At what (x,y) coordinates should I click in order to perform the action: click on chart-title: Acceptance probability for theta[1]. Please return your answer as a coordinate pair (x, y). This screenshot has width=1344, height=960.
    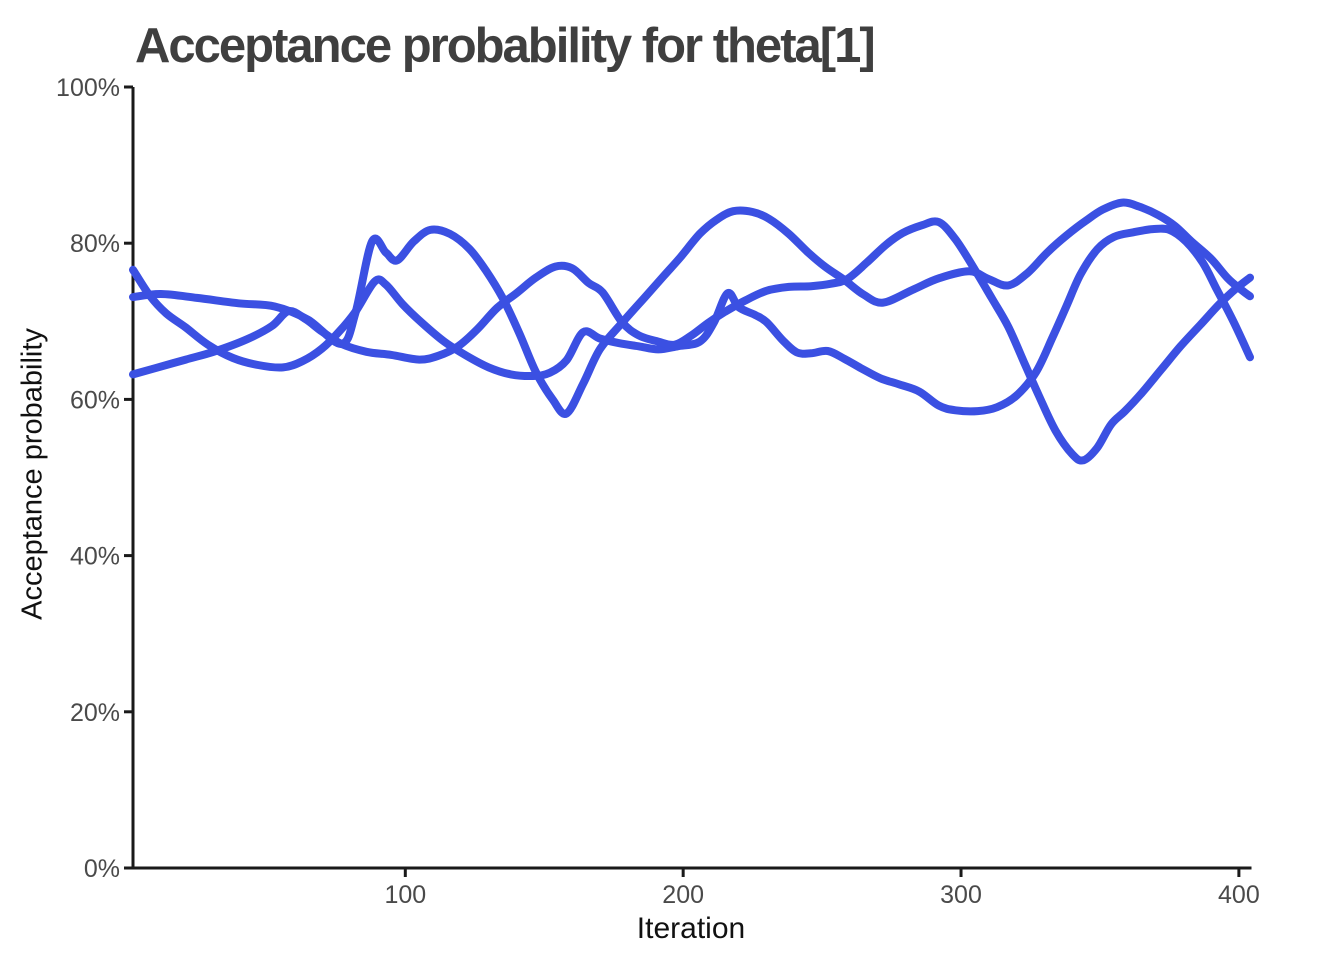
    Looking at the image, I should click on (505, 46).